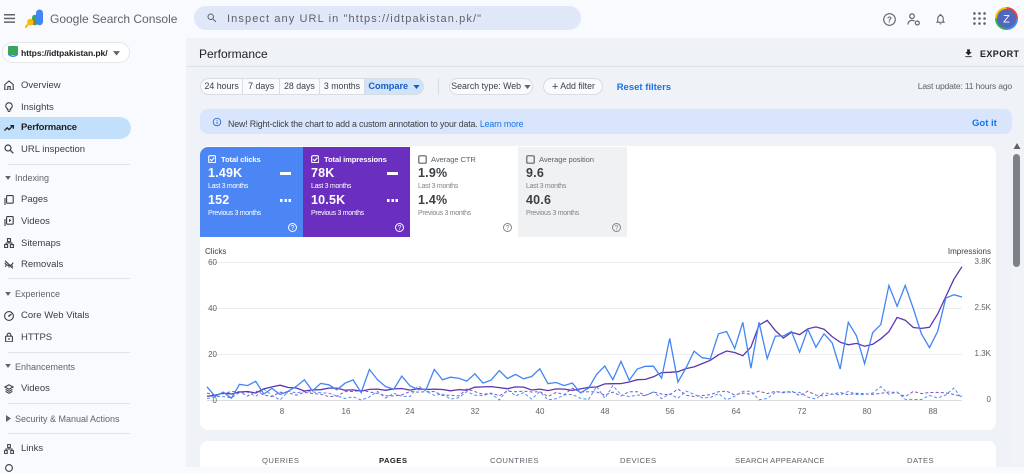 Image resolution: width=1024 pixels, height=473 pixels. Describe the element at coordinates (867, 411) in the screenshot. I see `svg-text: 80` at that location.